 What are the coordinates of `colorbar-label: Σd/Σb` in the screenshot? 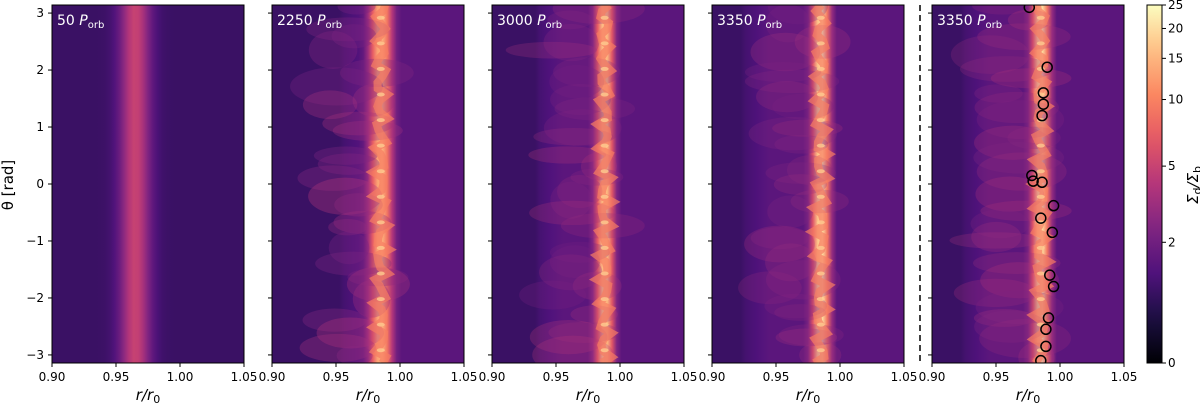 It's located at (1192, 185).